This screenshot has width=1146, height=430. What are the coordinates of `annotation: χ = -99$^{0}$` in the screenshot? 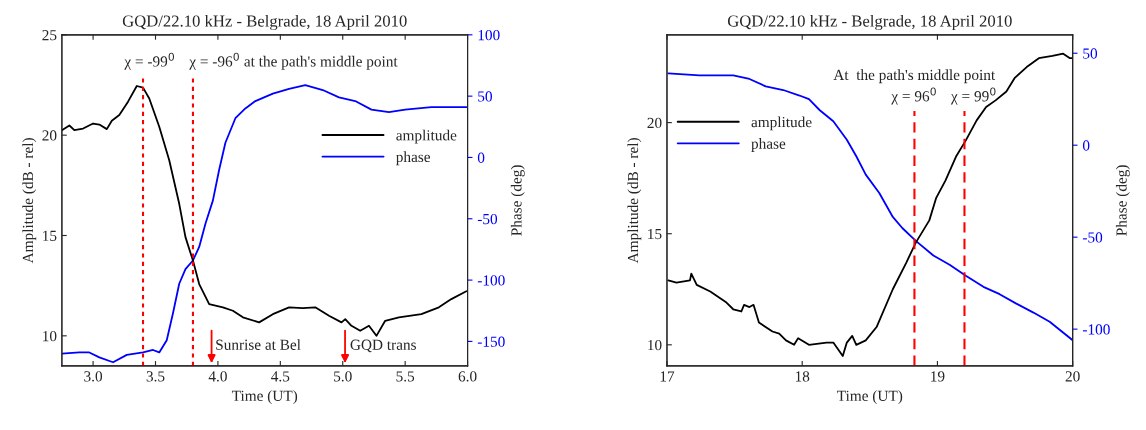 It's located at (149, 61).